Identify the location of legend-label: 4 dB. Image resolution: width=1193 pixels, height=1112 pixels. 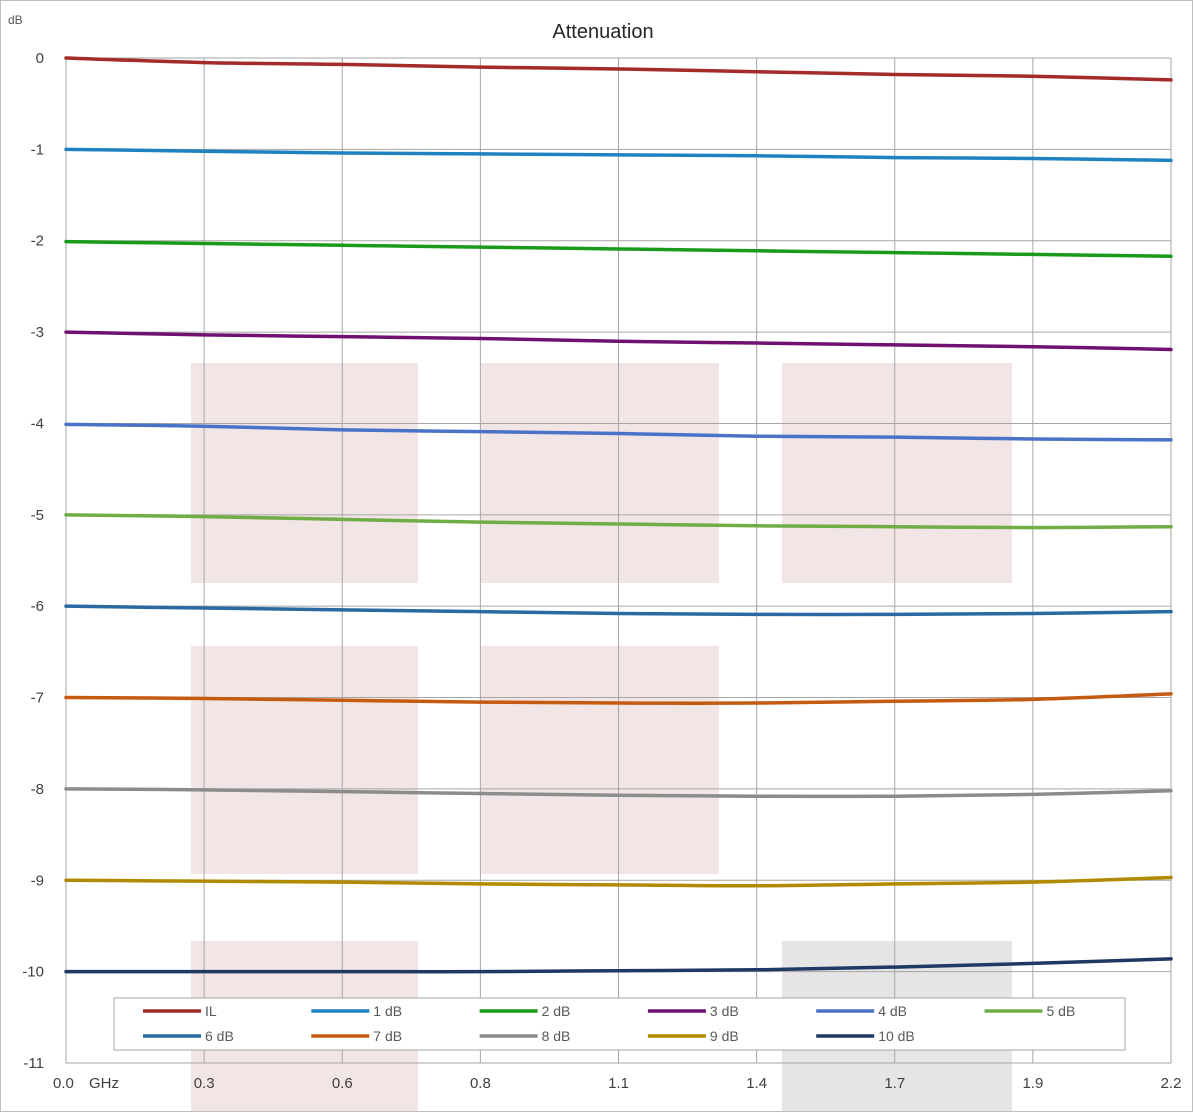
(892, 1011).